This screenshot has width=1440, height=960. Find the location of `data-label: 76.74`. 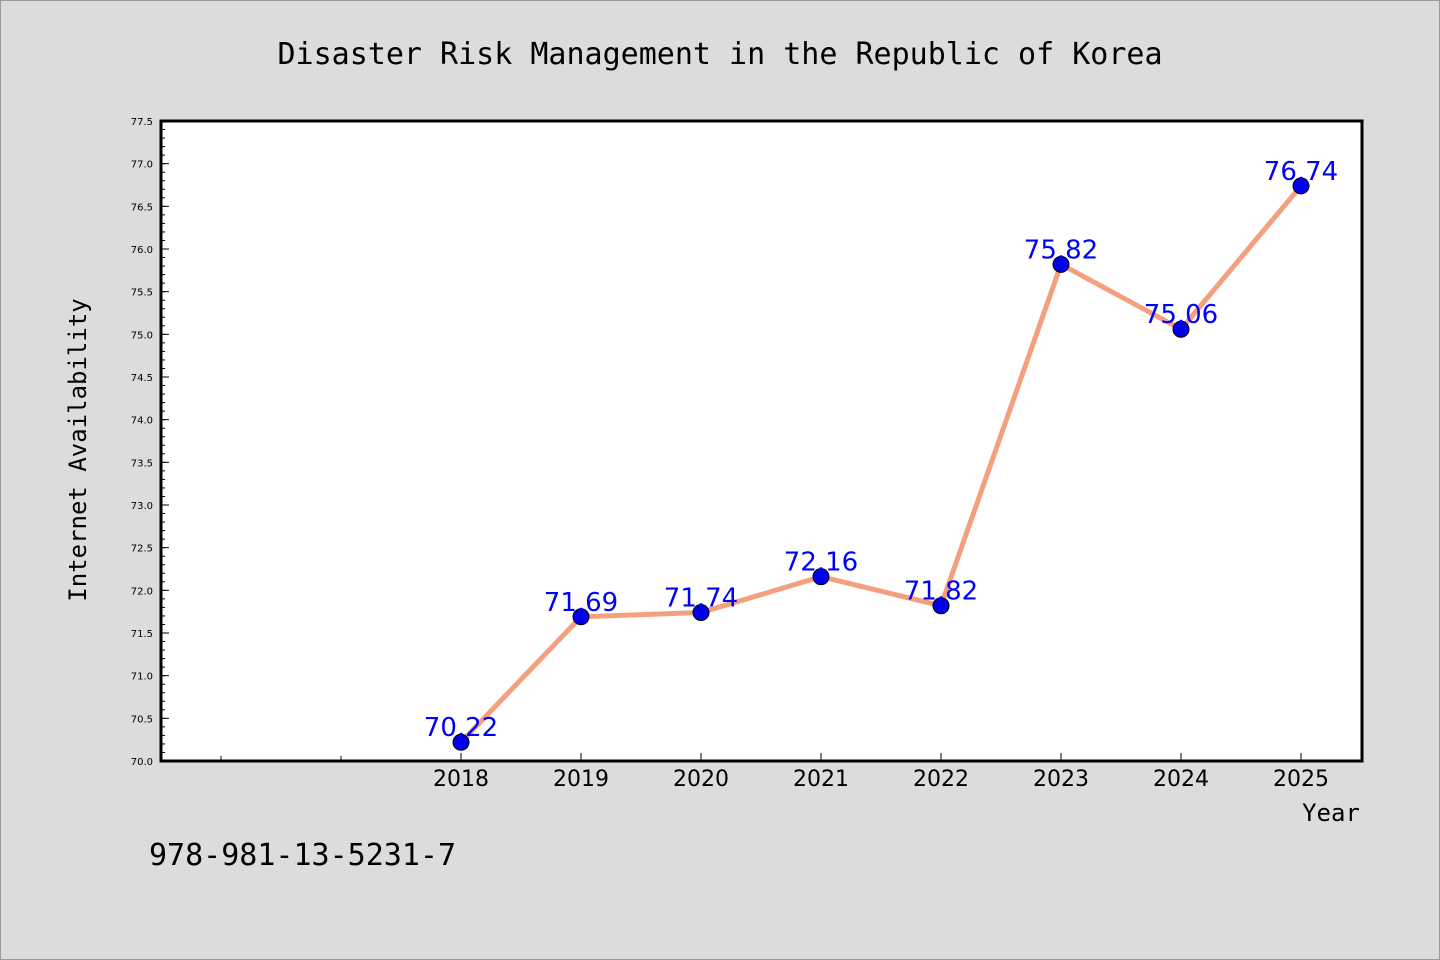

data-label: 76.74 is located at coordinates (1301, 172).